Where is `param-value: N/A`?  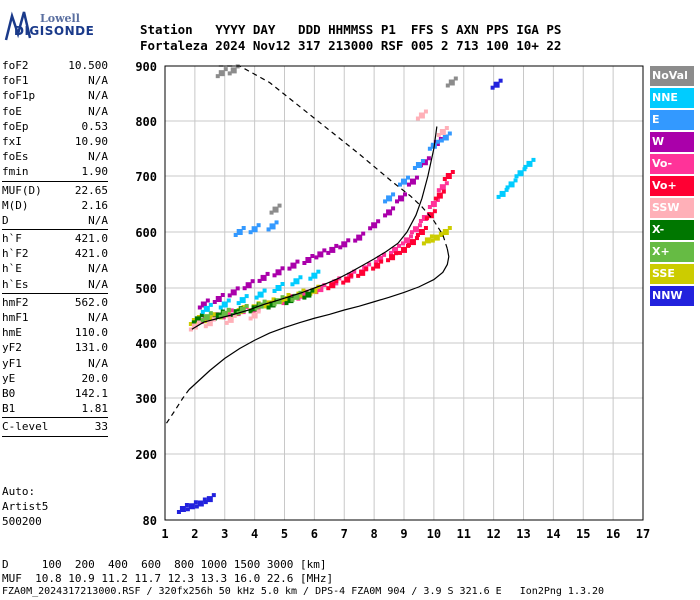
param-value: N/A is located at coordinates (98, 96).